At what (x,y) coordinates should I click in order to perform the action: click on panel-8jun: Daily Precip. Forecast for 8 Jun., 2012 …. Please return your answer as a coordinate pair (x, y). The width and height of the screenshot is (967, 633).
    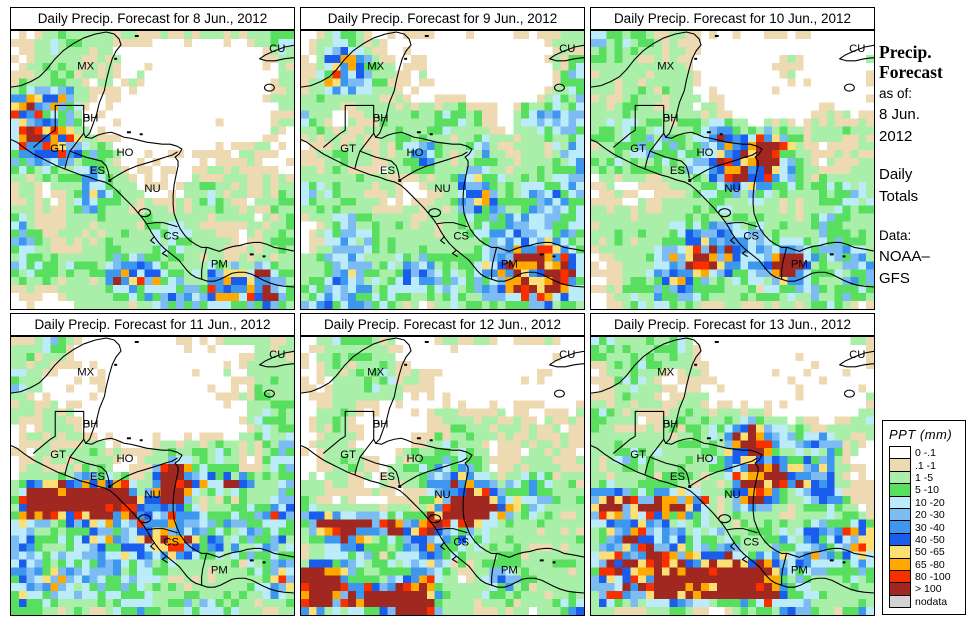
    Looking at the image, I should click on (152, 158).